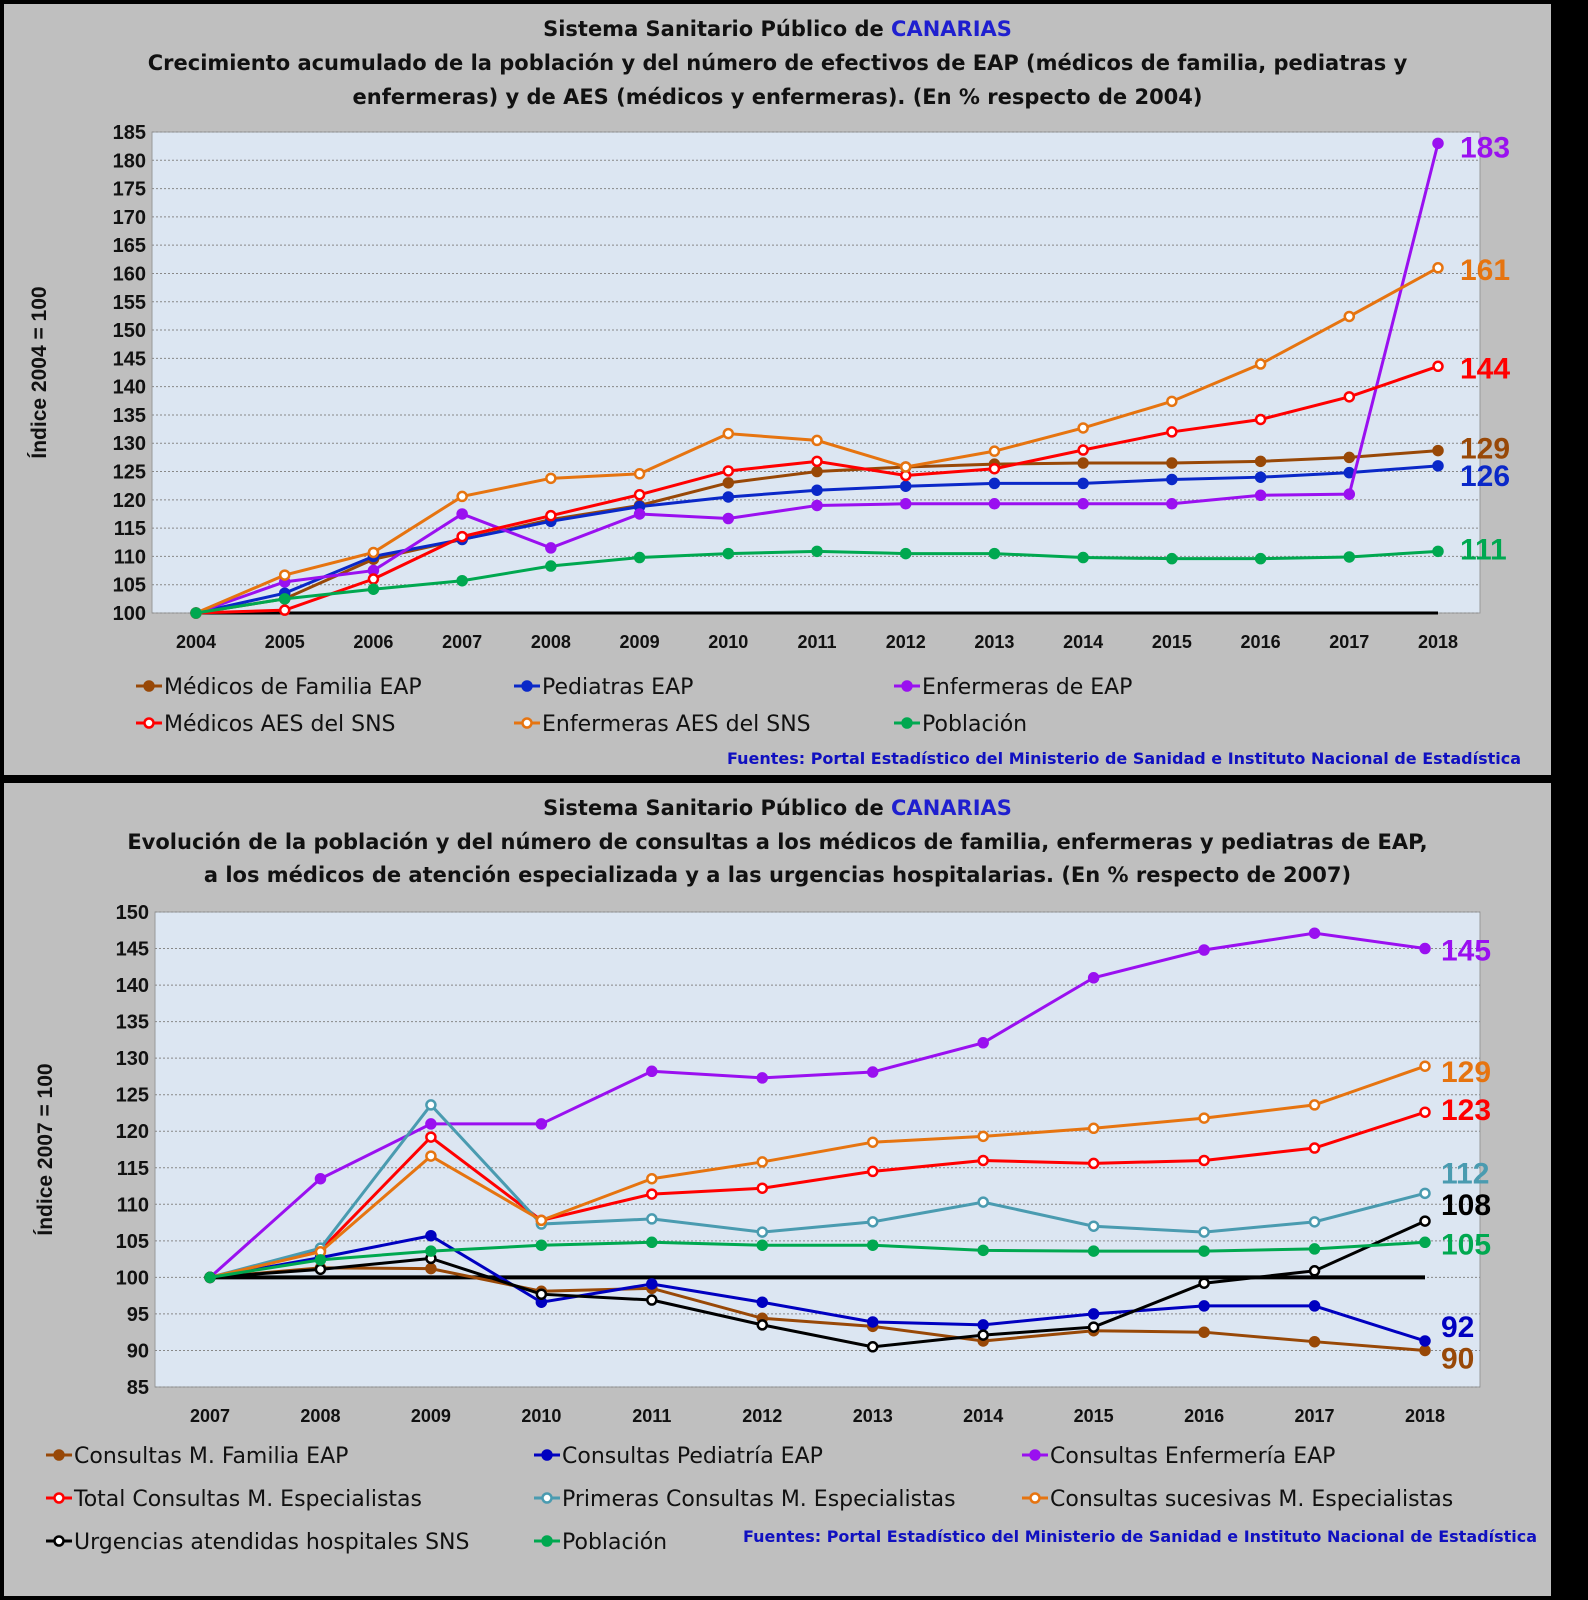 The height and width of the screenshot is (1600, 1588). Describe the element at coordinates (728, 642) in the screenshot. I see `x-tick-label: 2010` at that location.